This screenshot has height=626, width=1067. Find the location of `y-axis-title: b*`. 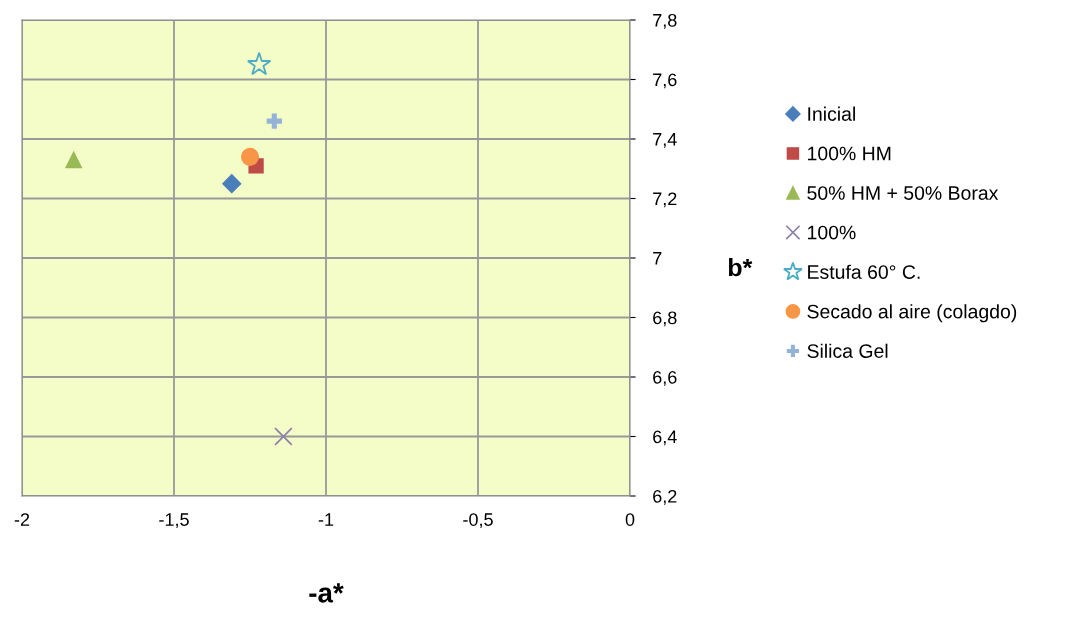

y-axis-title: b* is located at coordinates (740, 267).